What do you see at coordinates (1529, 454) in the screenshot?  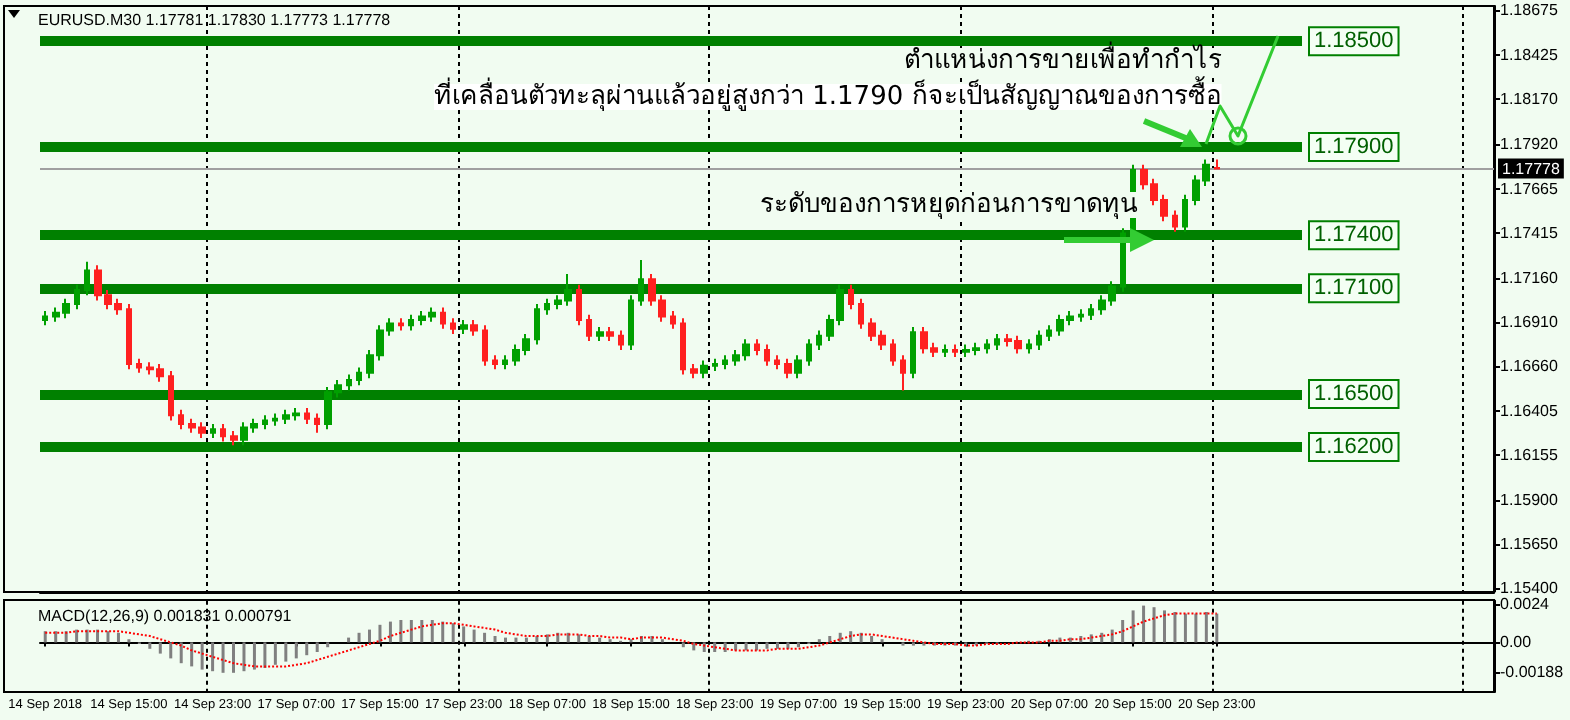 I see `y-tick-label: 1.16155` at bounding box center [1529, 454].